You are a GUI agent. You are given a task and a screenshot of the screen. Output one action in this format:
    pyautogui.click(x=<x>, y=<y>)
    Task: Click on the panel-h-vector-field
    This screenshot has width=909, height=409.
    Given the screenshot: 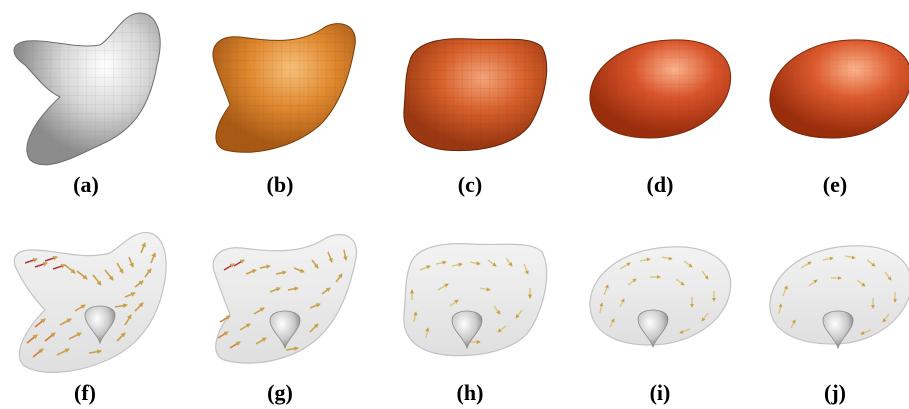 What is the action you would take?
    pyautogui.click(x=472, y=297)
    